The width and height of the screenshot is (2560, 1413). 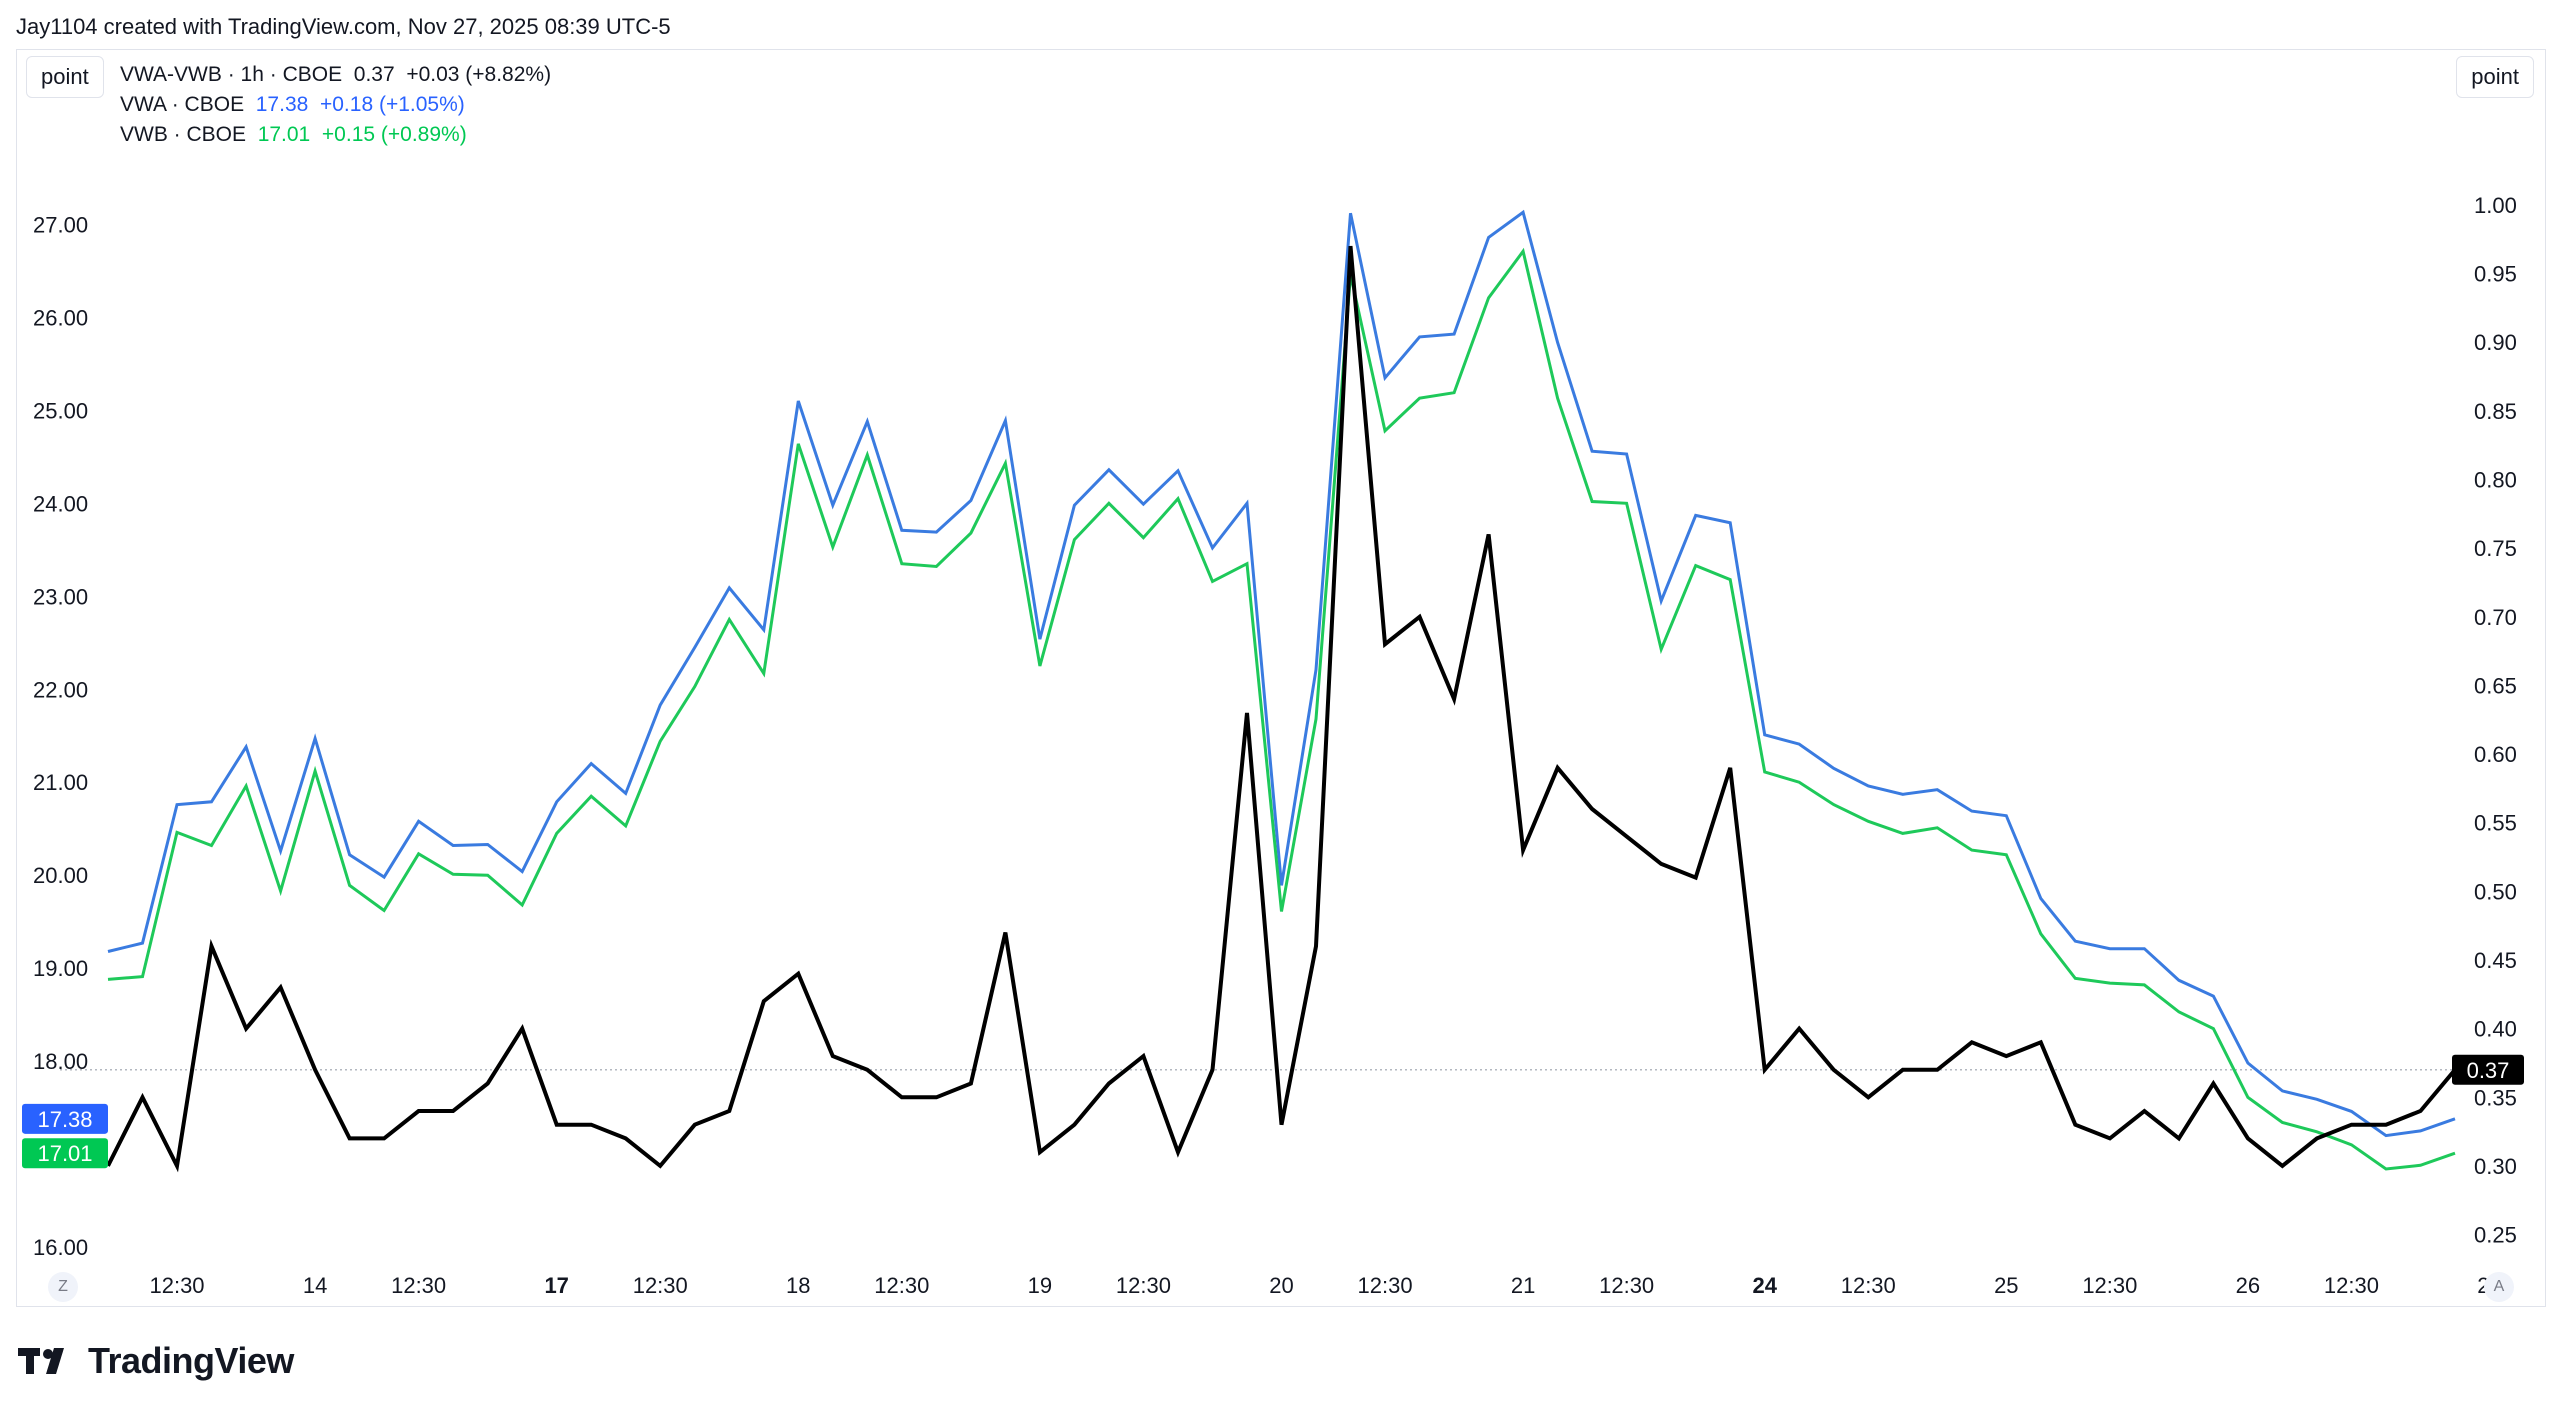 What do you see at coordinates (2495, 342) in the screenshot?
I see `right-tick-label: 0.90` at bounding box center [2495, 342].